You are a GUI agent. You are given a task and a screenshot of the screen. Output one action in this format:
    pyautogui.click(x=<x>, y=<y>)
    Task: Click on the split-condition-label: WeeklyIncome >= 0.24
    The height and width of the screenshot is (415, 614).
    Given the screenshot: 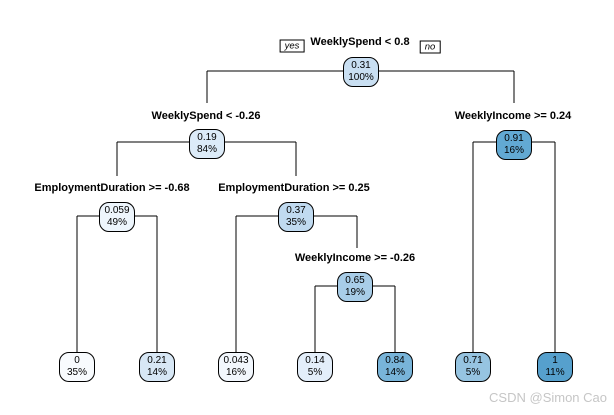 What is the action you would take?
    pyautogui.click(x=513, y=116)
    